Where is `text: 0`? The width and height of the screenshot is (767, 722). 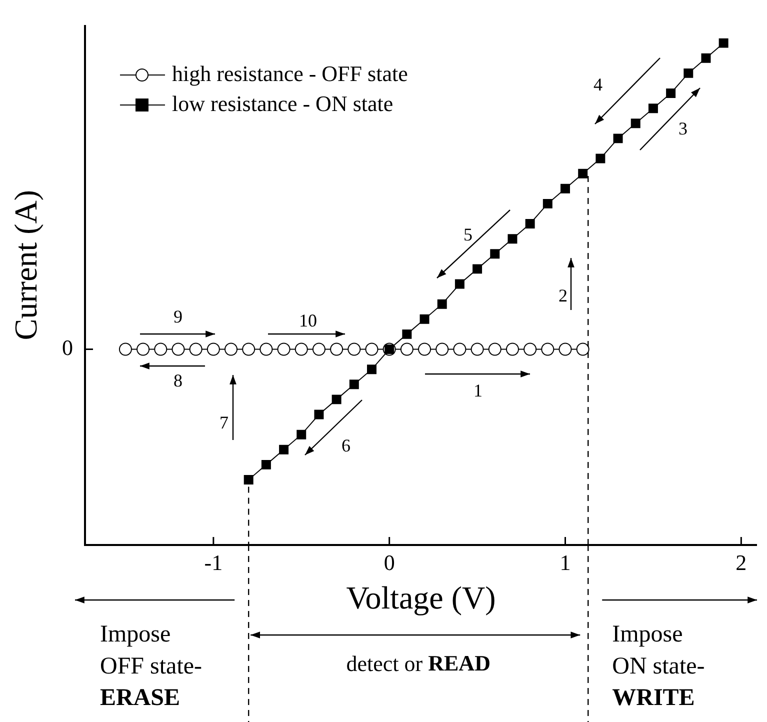
text: 0 is located at coordinates (67, 347).